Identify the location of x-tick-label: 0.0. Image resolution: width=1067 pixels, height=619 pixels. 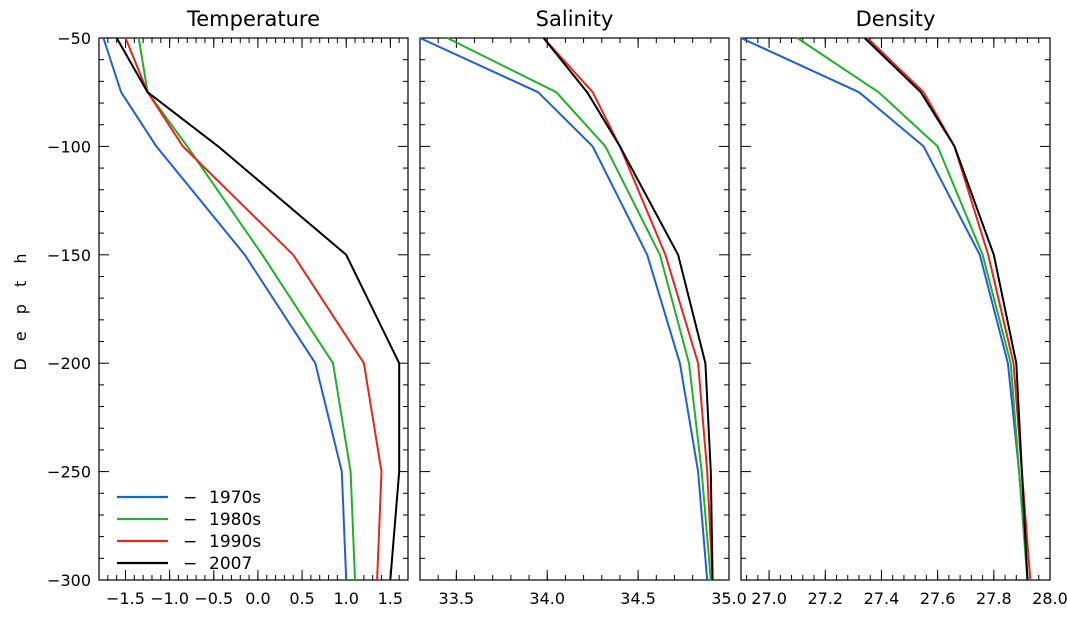
(257, 598).